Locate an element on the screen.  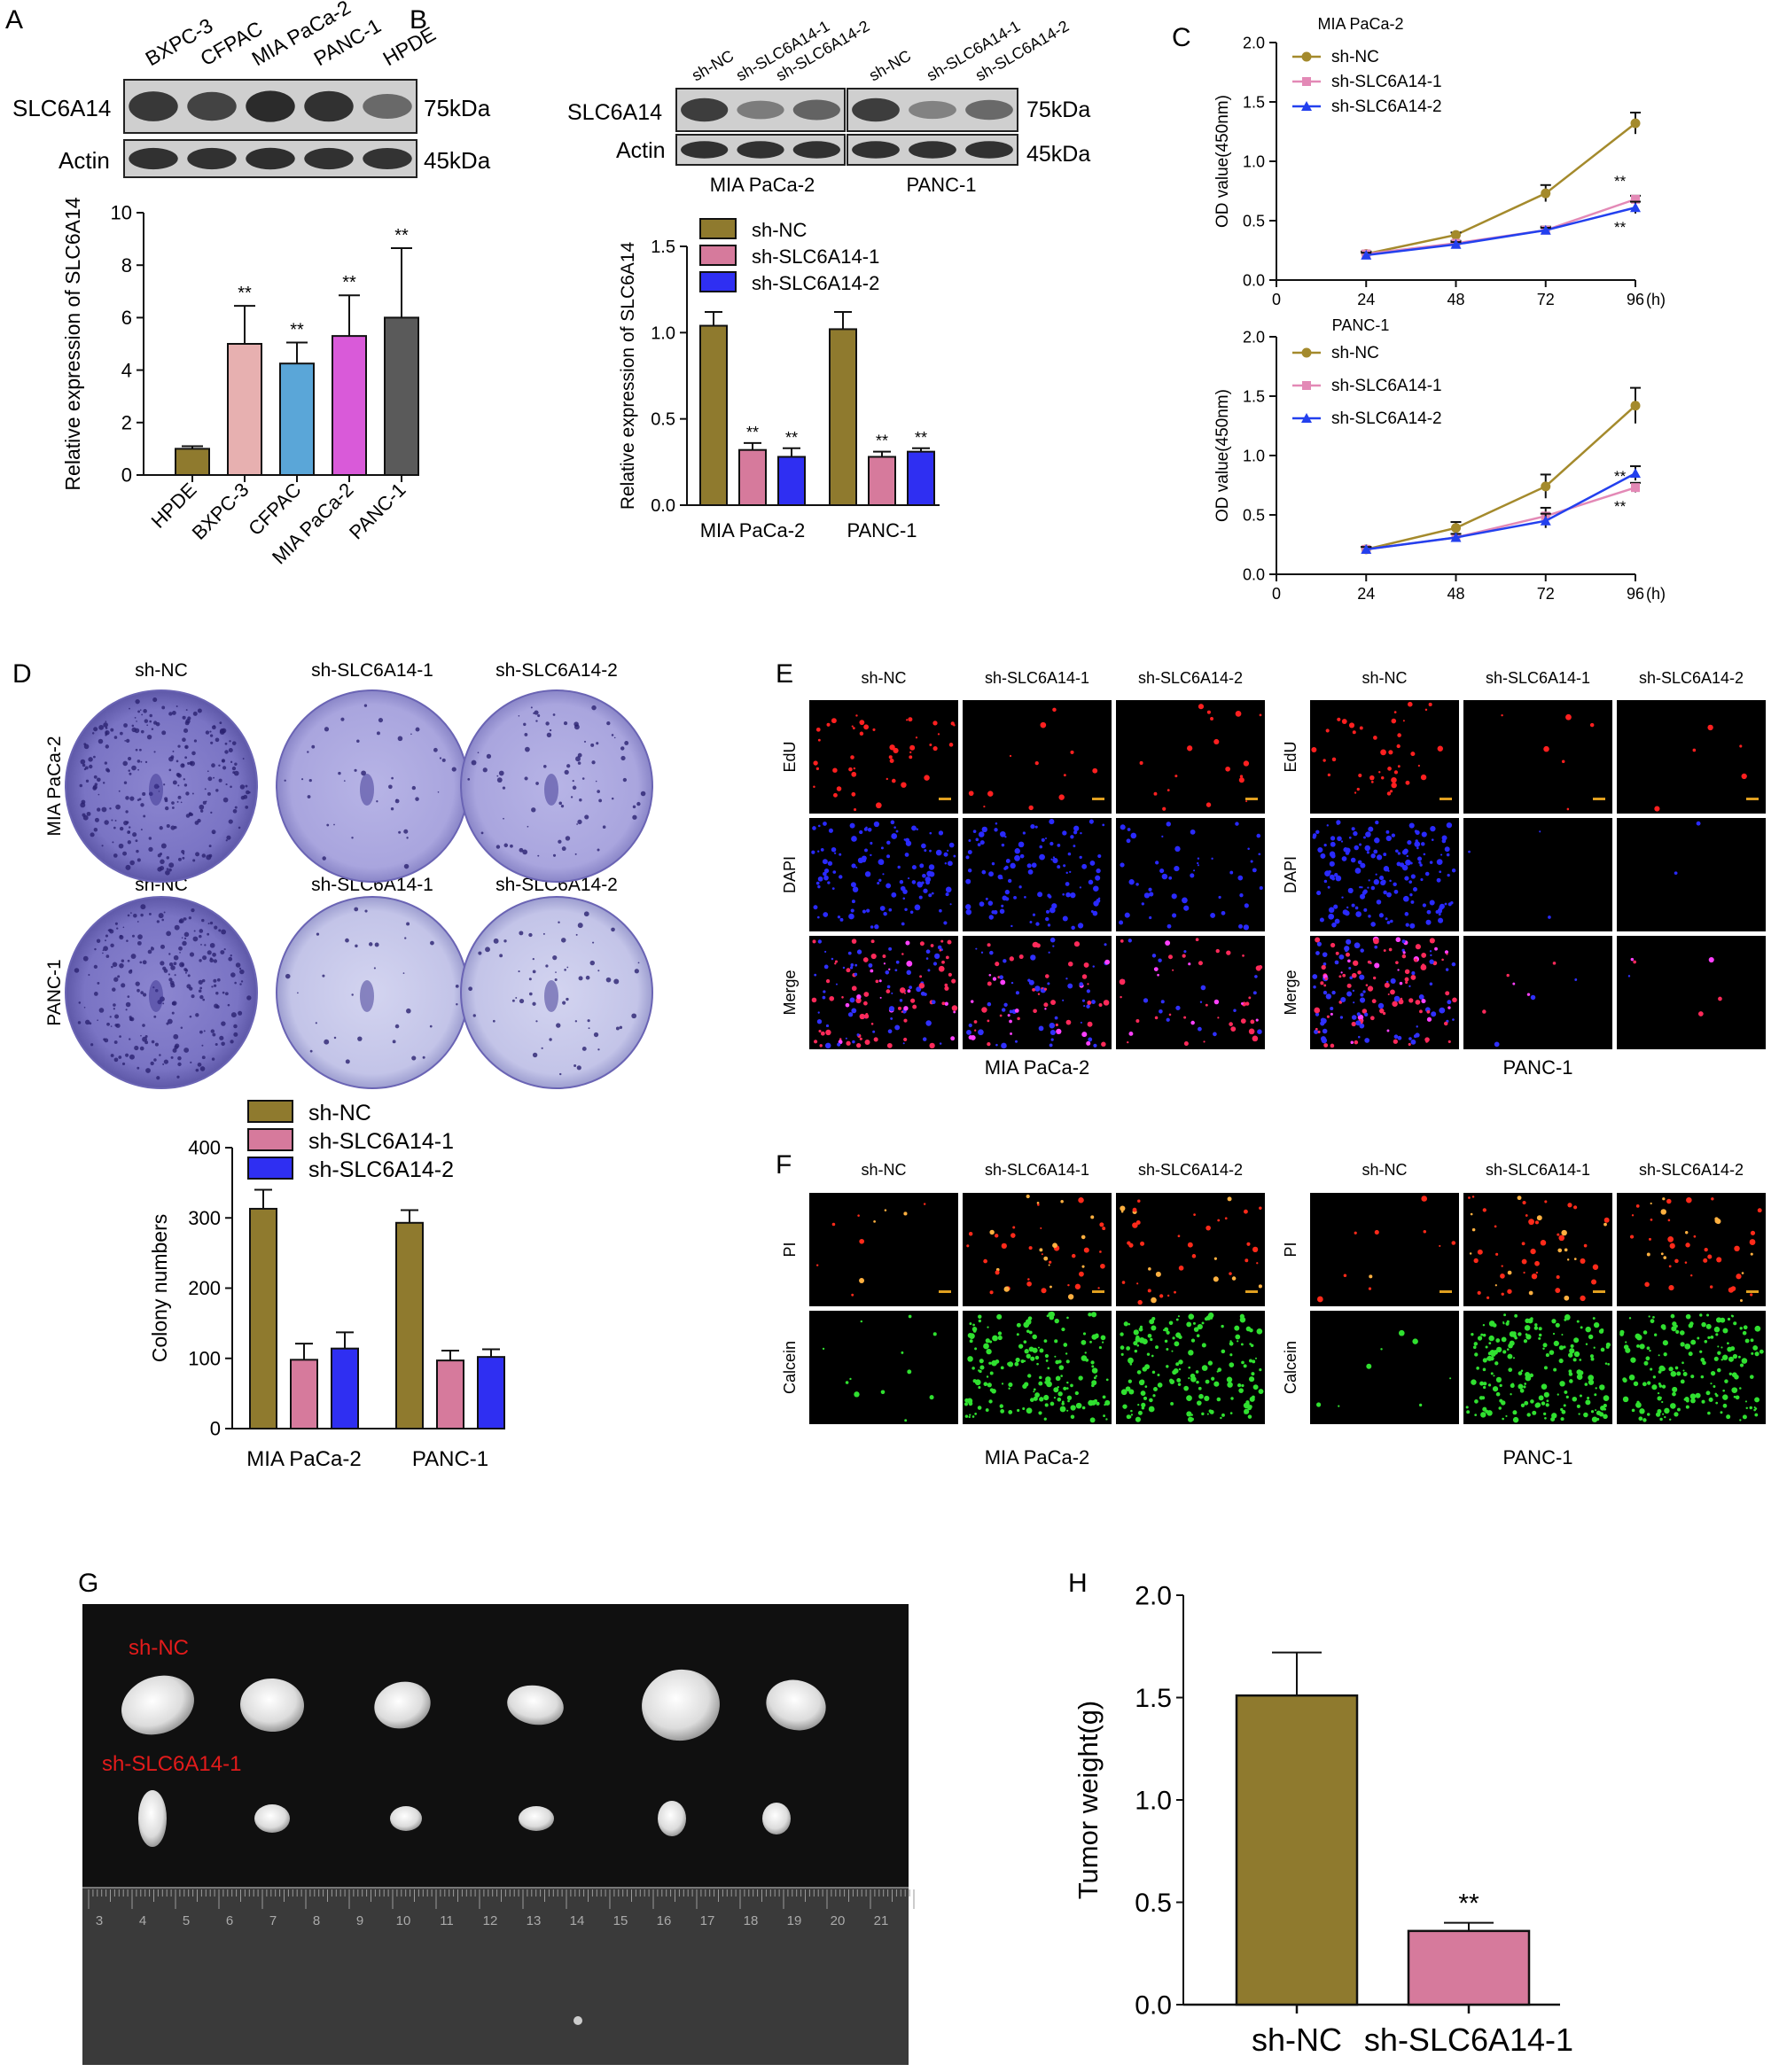
x-tick-label: sh-SLC6A14-1 is located at coordinates (1468, 2039).